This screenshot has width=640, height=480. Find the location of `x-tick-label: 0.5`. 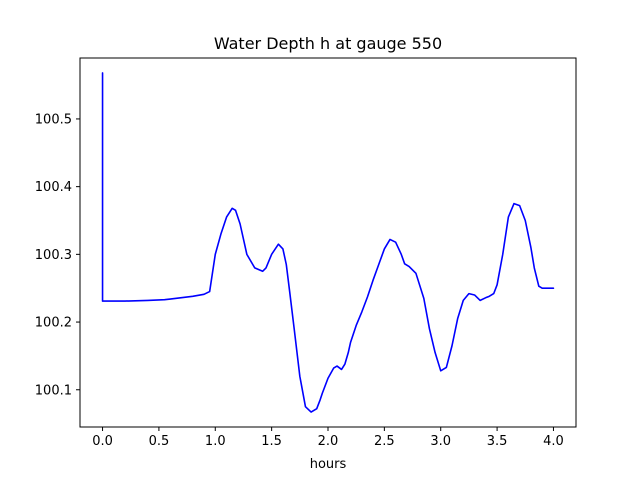

x-tick-label: 0.5 is located at coordinates (159, 441).